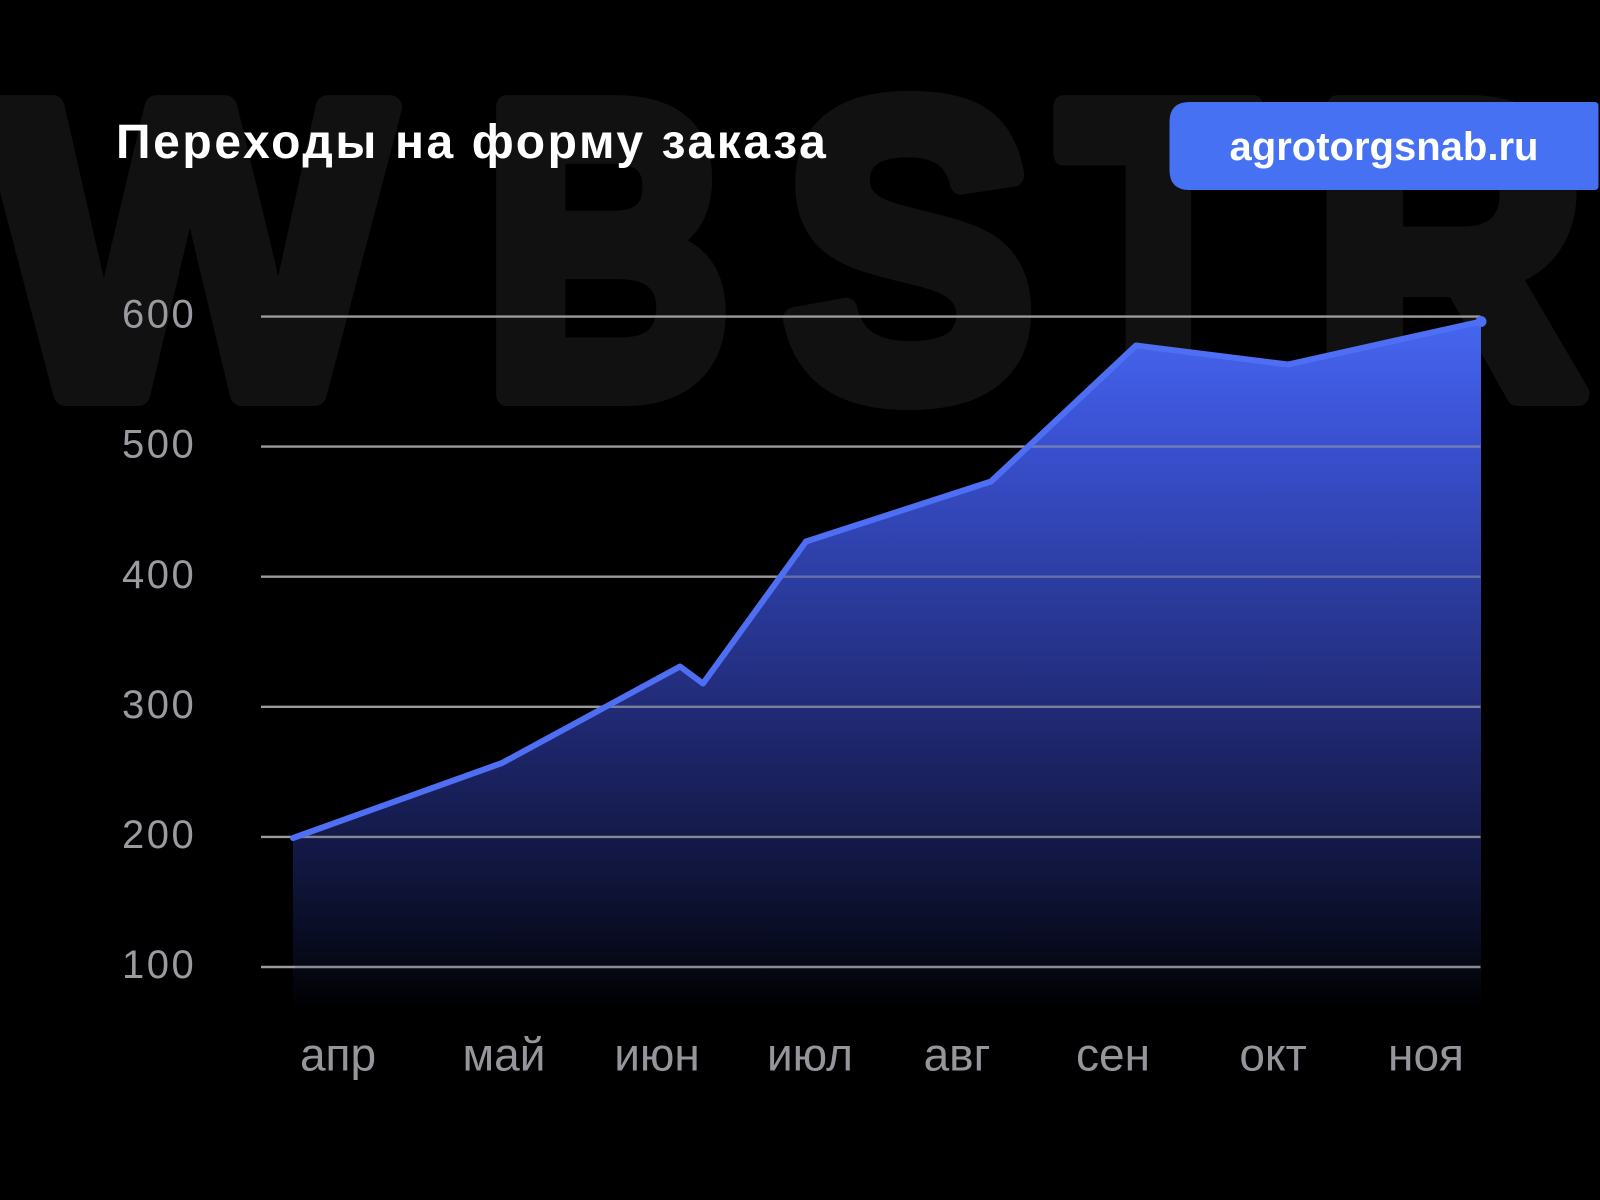 This screenshot has width=1600, height=1200. Describe the element at coordinates (159, 965) in the screenshot. I see `svg-text: 100` at that location.